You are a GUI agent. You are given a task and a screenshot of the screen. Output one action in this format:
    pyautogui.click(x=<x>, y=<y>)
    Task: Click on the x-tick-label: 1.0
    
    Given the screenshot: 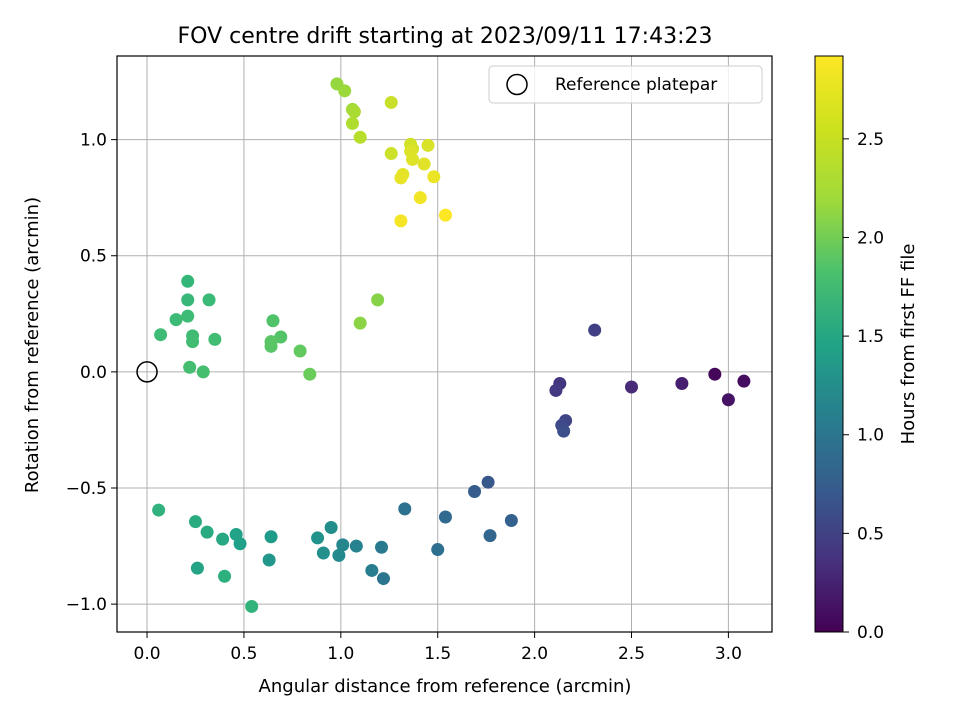 What is the action you would take?
    pyautogui.click(x=340, y=654)
    